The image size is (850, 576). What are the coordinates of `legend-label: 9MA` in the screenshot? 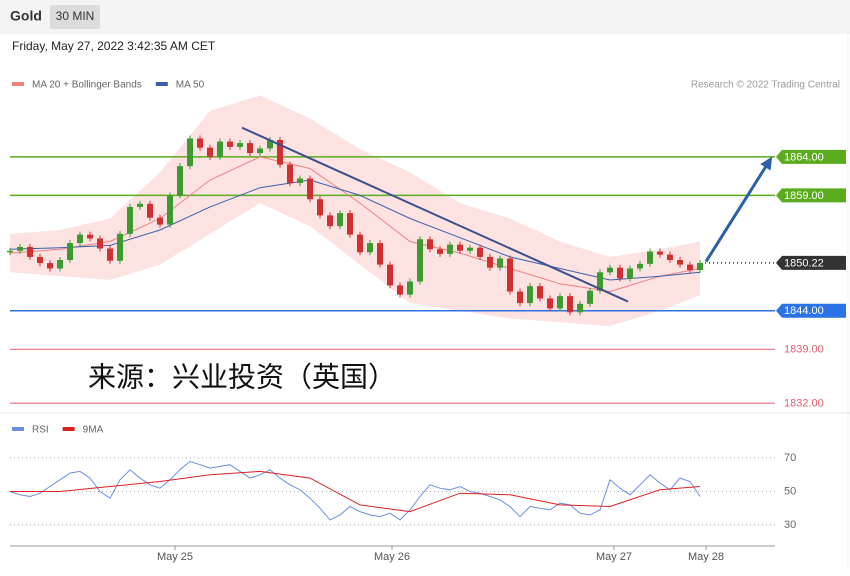 It's located at (93, 430).